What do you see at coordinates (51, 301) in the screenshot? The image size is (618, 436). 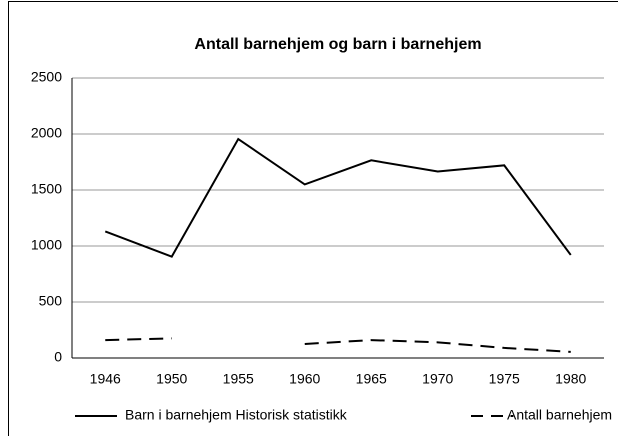 I see `y-tick-label: 500` at bounding box center [51, 301].